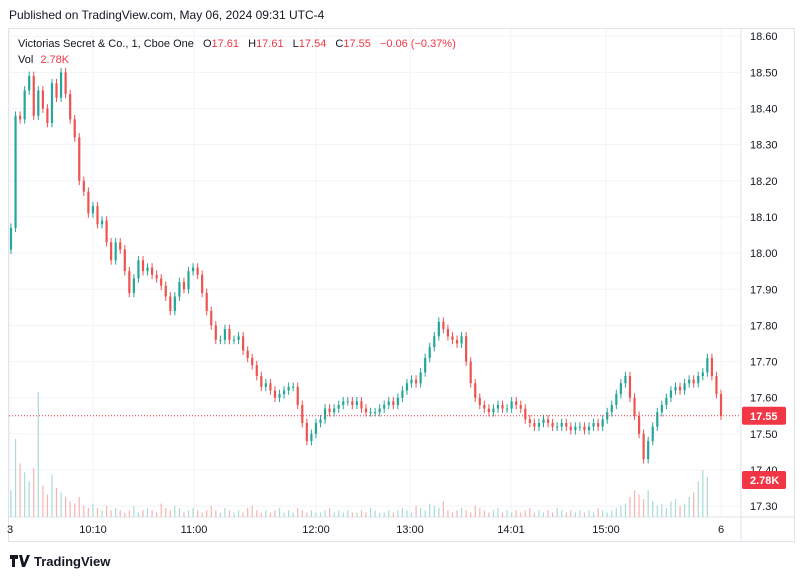 Image resolution: width=804 pixels, height=578 pixels. I want to click on current-price-tag, so click(764, 415).